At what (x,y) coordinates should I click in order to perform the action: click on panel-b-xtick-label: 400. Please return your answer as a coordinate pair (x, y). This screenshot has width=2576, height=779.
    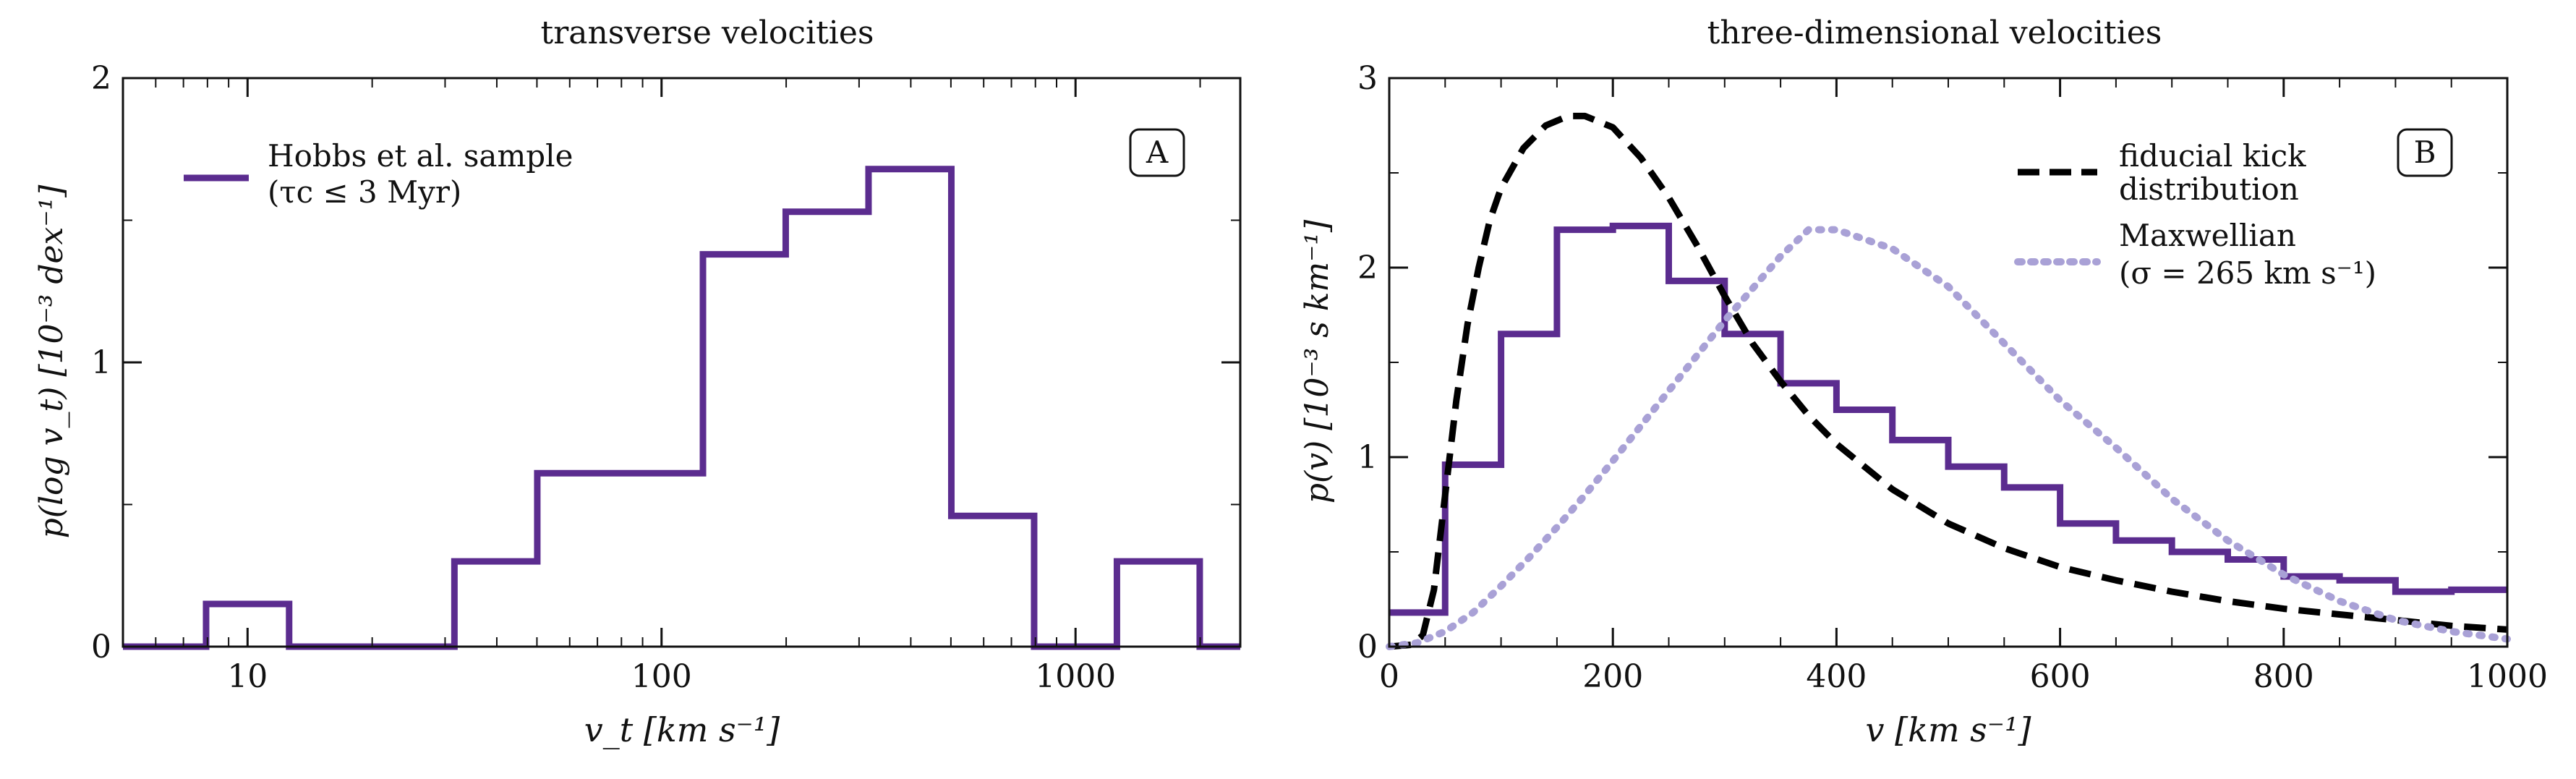
    Looking at the image, I should click on (1837, 677).